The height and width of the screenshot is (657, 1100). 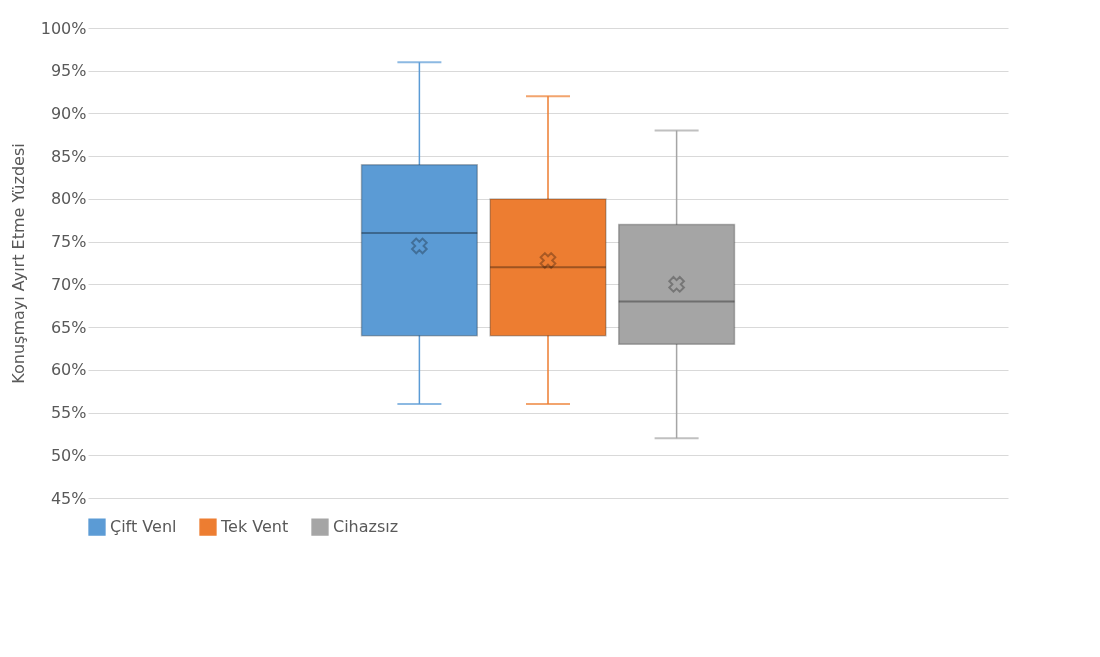 I want to click on y-tick-label: 50%, so click(x=68, y=455).